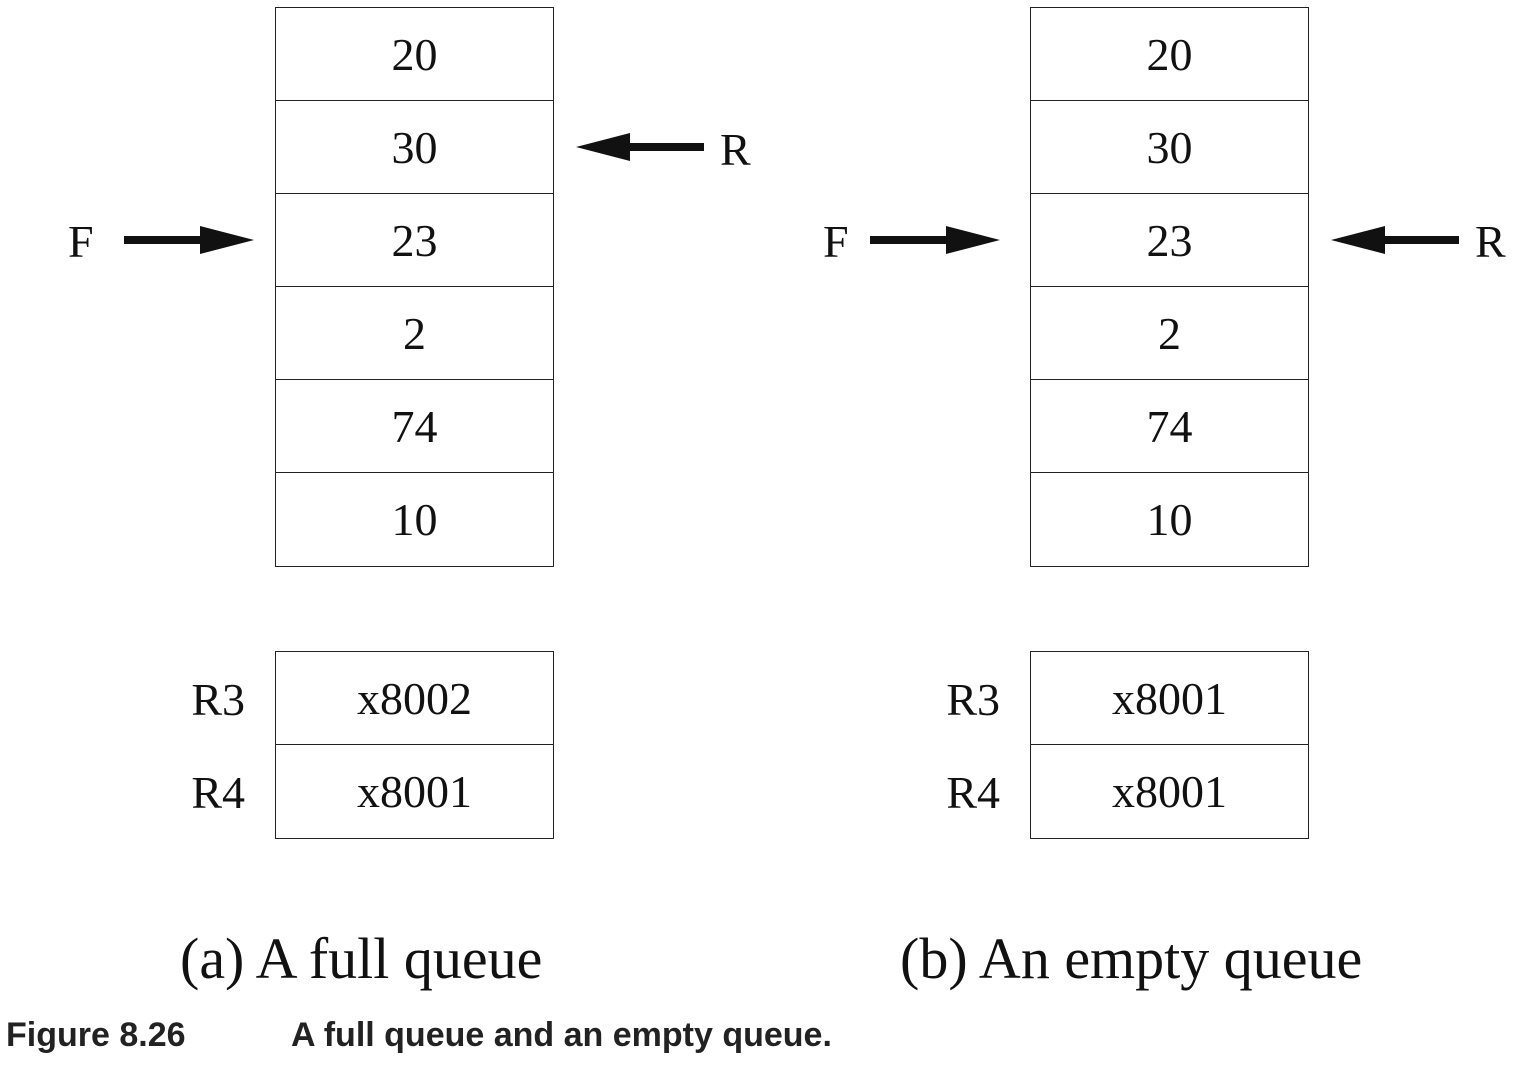 This screenshot has width=1520, height=1066. Describe the element at coordinates (1131, 958) in the screenshot. I see `panel-caption: (b) An empty queue` at that location.